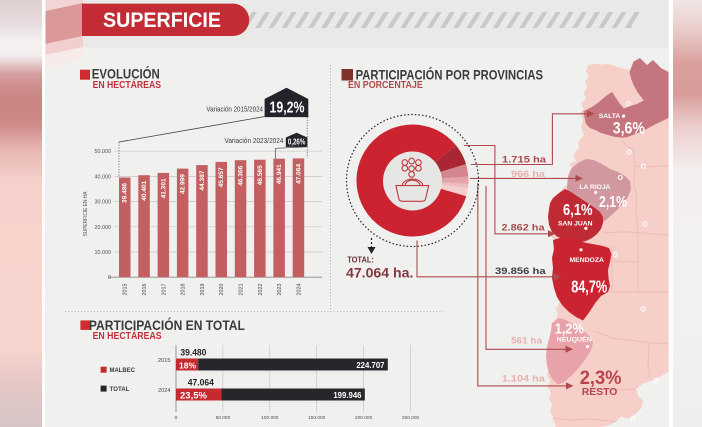 This screenshot has height=427, width=702. I want to click on svg-text: 199.946, so click(347, 395).